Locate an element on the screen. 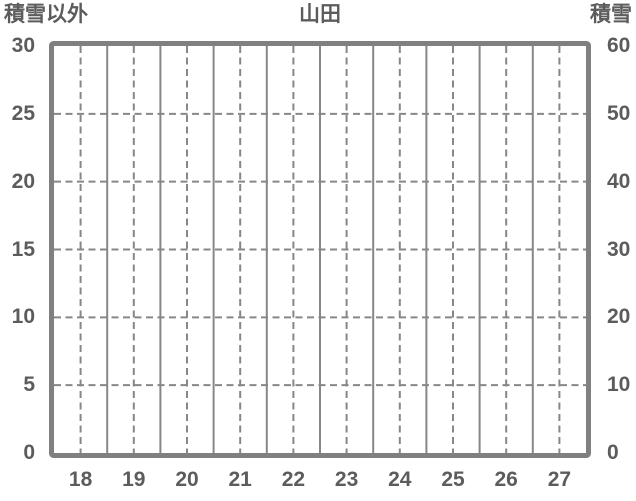 The image size is (636, 501). x-axis-tick-label: 21 is located at coordinates (240, 479).